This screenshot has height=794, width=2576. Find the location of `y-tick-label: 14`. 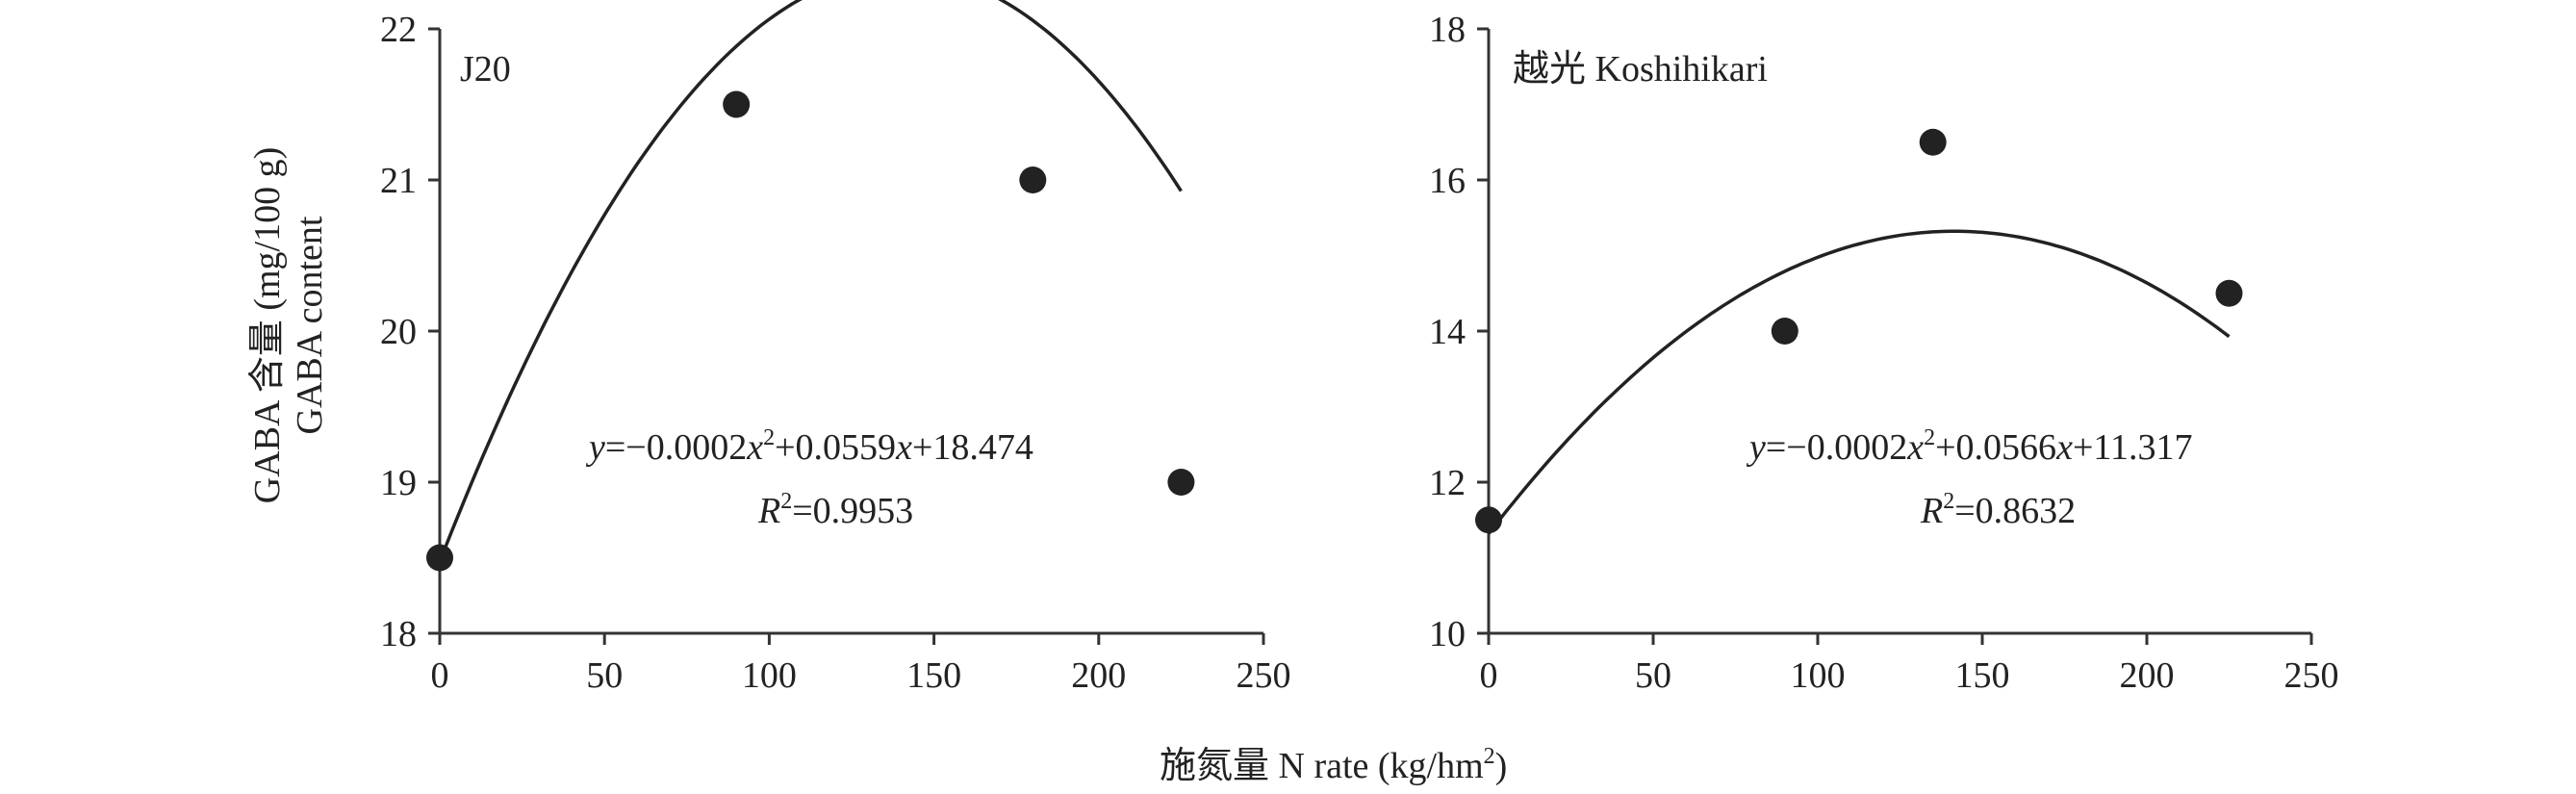

y-tick-label: 14 is located at coordinates (1447, 332).